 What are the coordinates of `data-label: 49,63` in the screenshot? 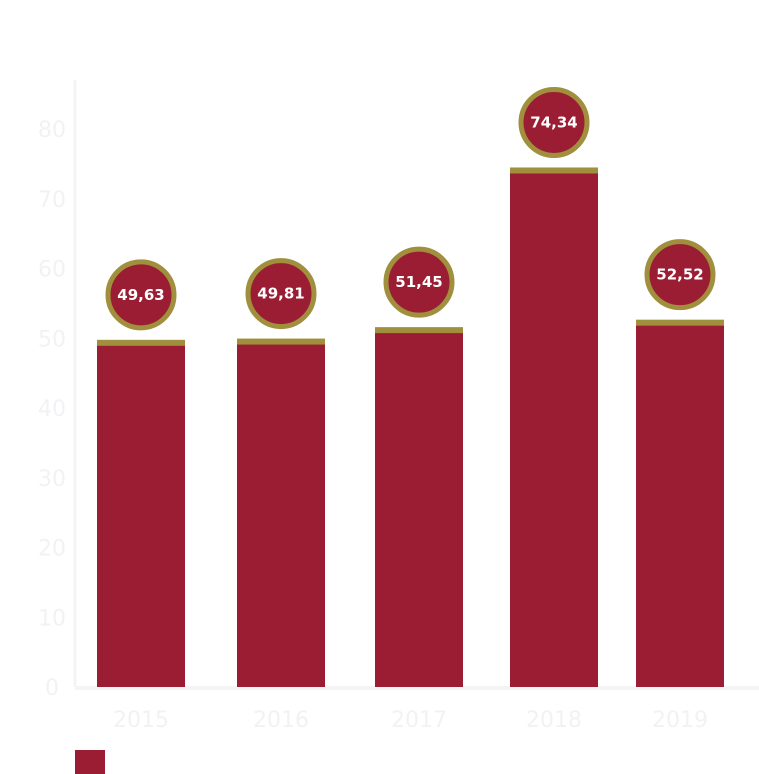 It's located at (140, 295).